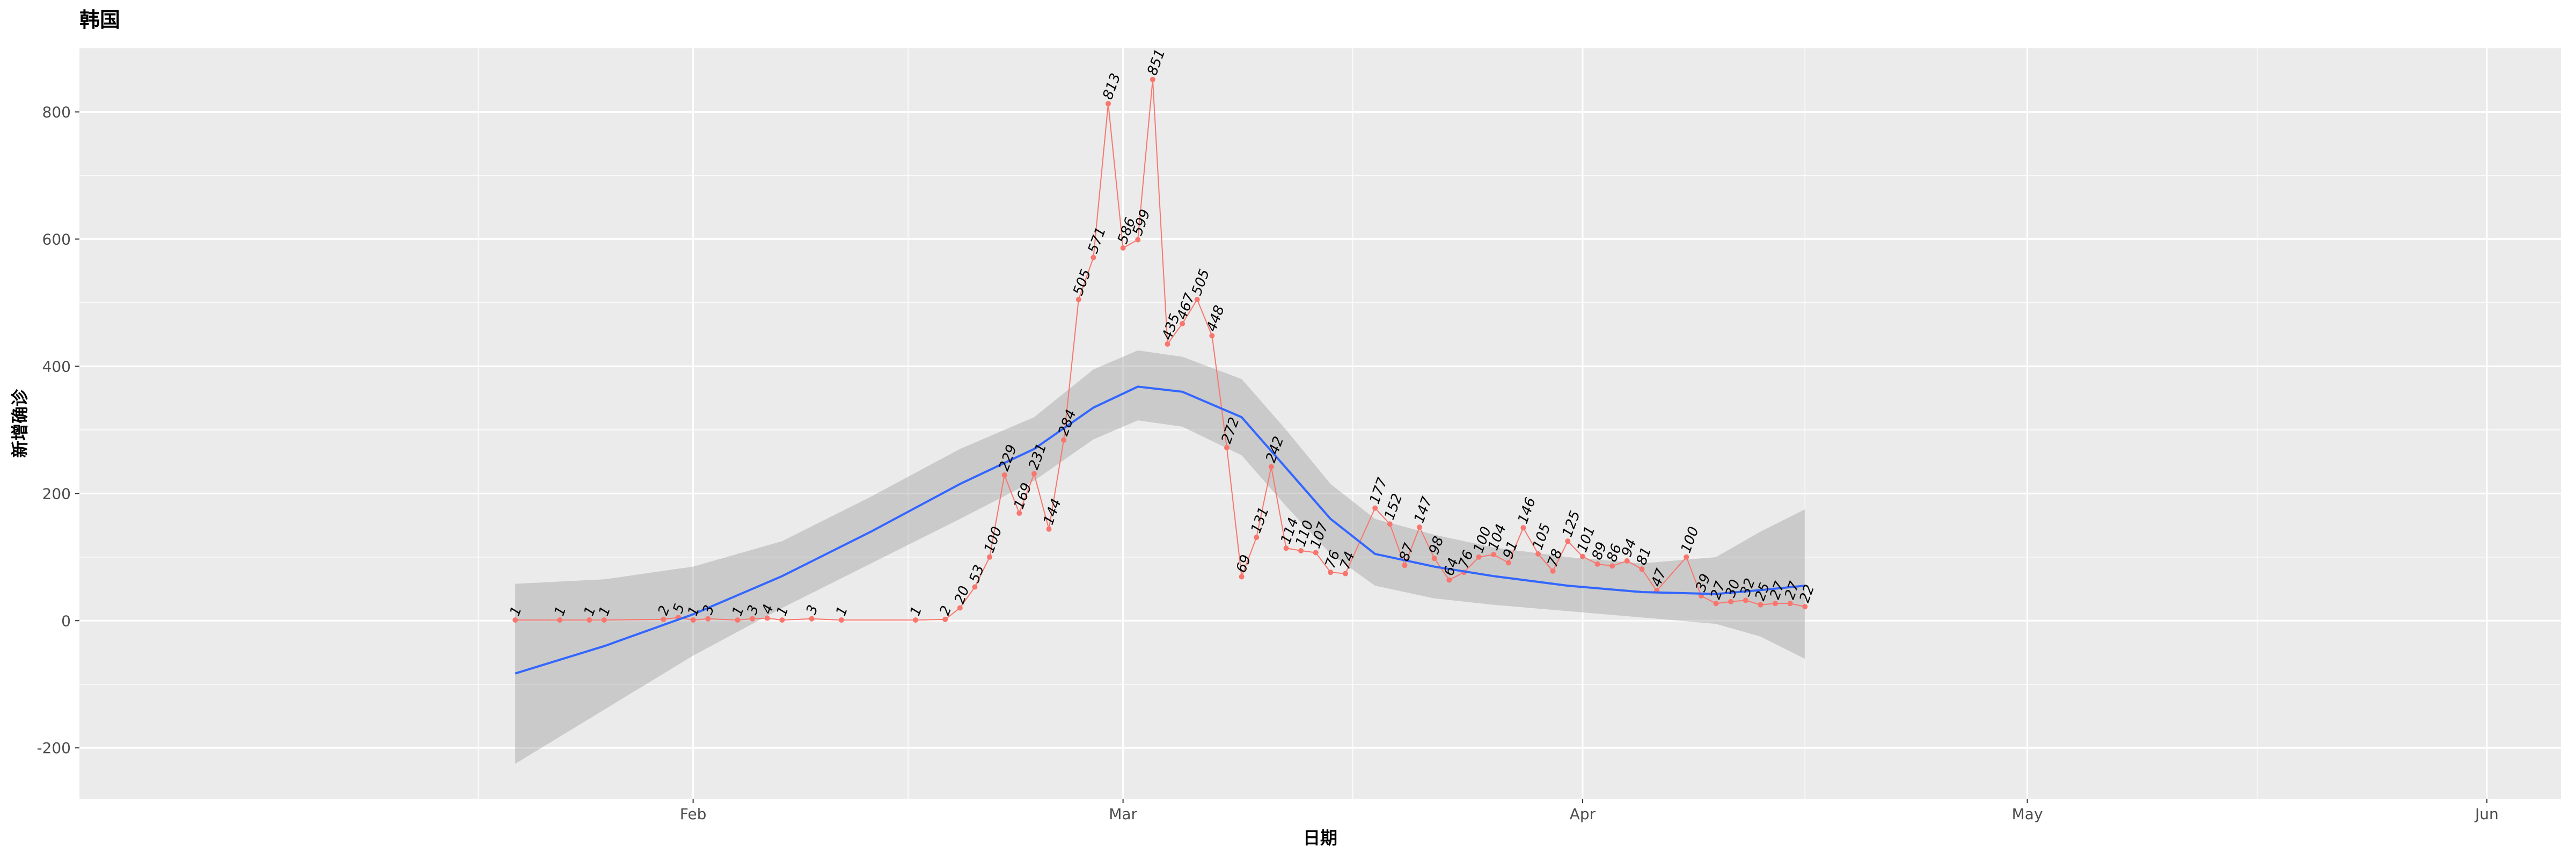  Describe the element at coordinates (2486, 814) in the screenshot. I see `x-tick-label: Jun` at that location.